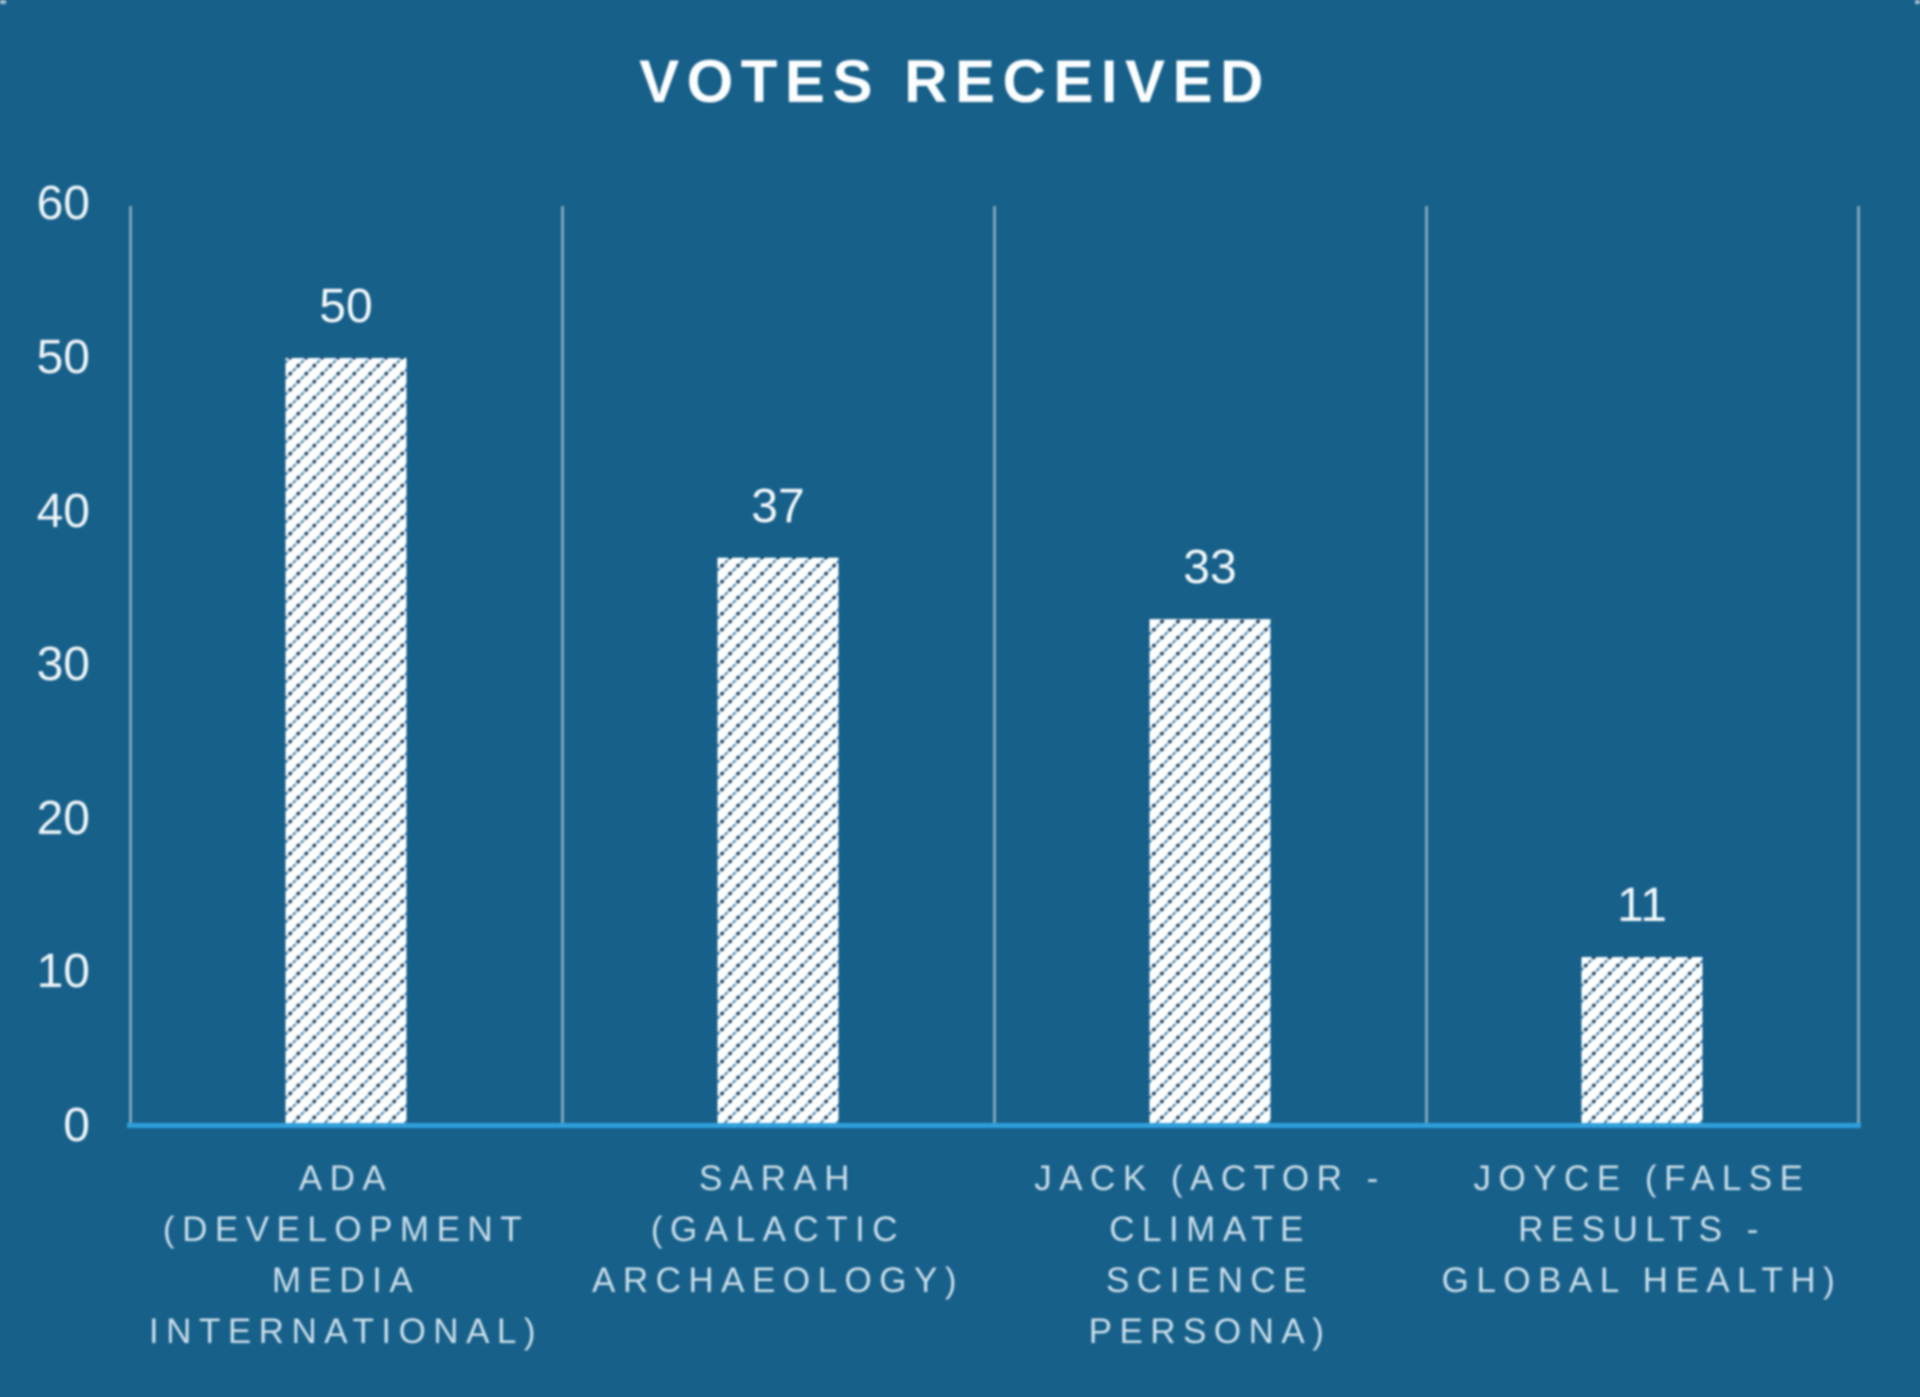 The width and height of the screenshot is (1920, 1397). What do you see at coordinates (63, 818) in the screenshot?
I see `y-tick-label: 20` at bounding box center [63, 818].